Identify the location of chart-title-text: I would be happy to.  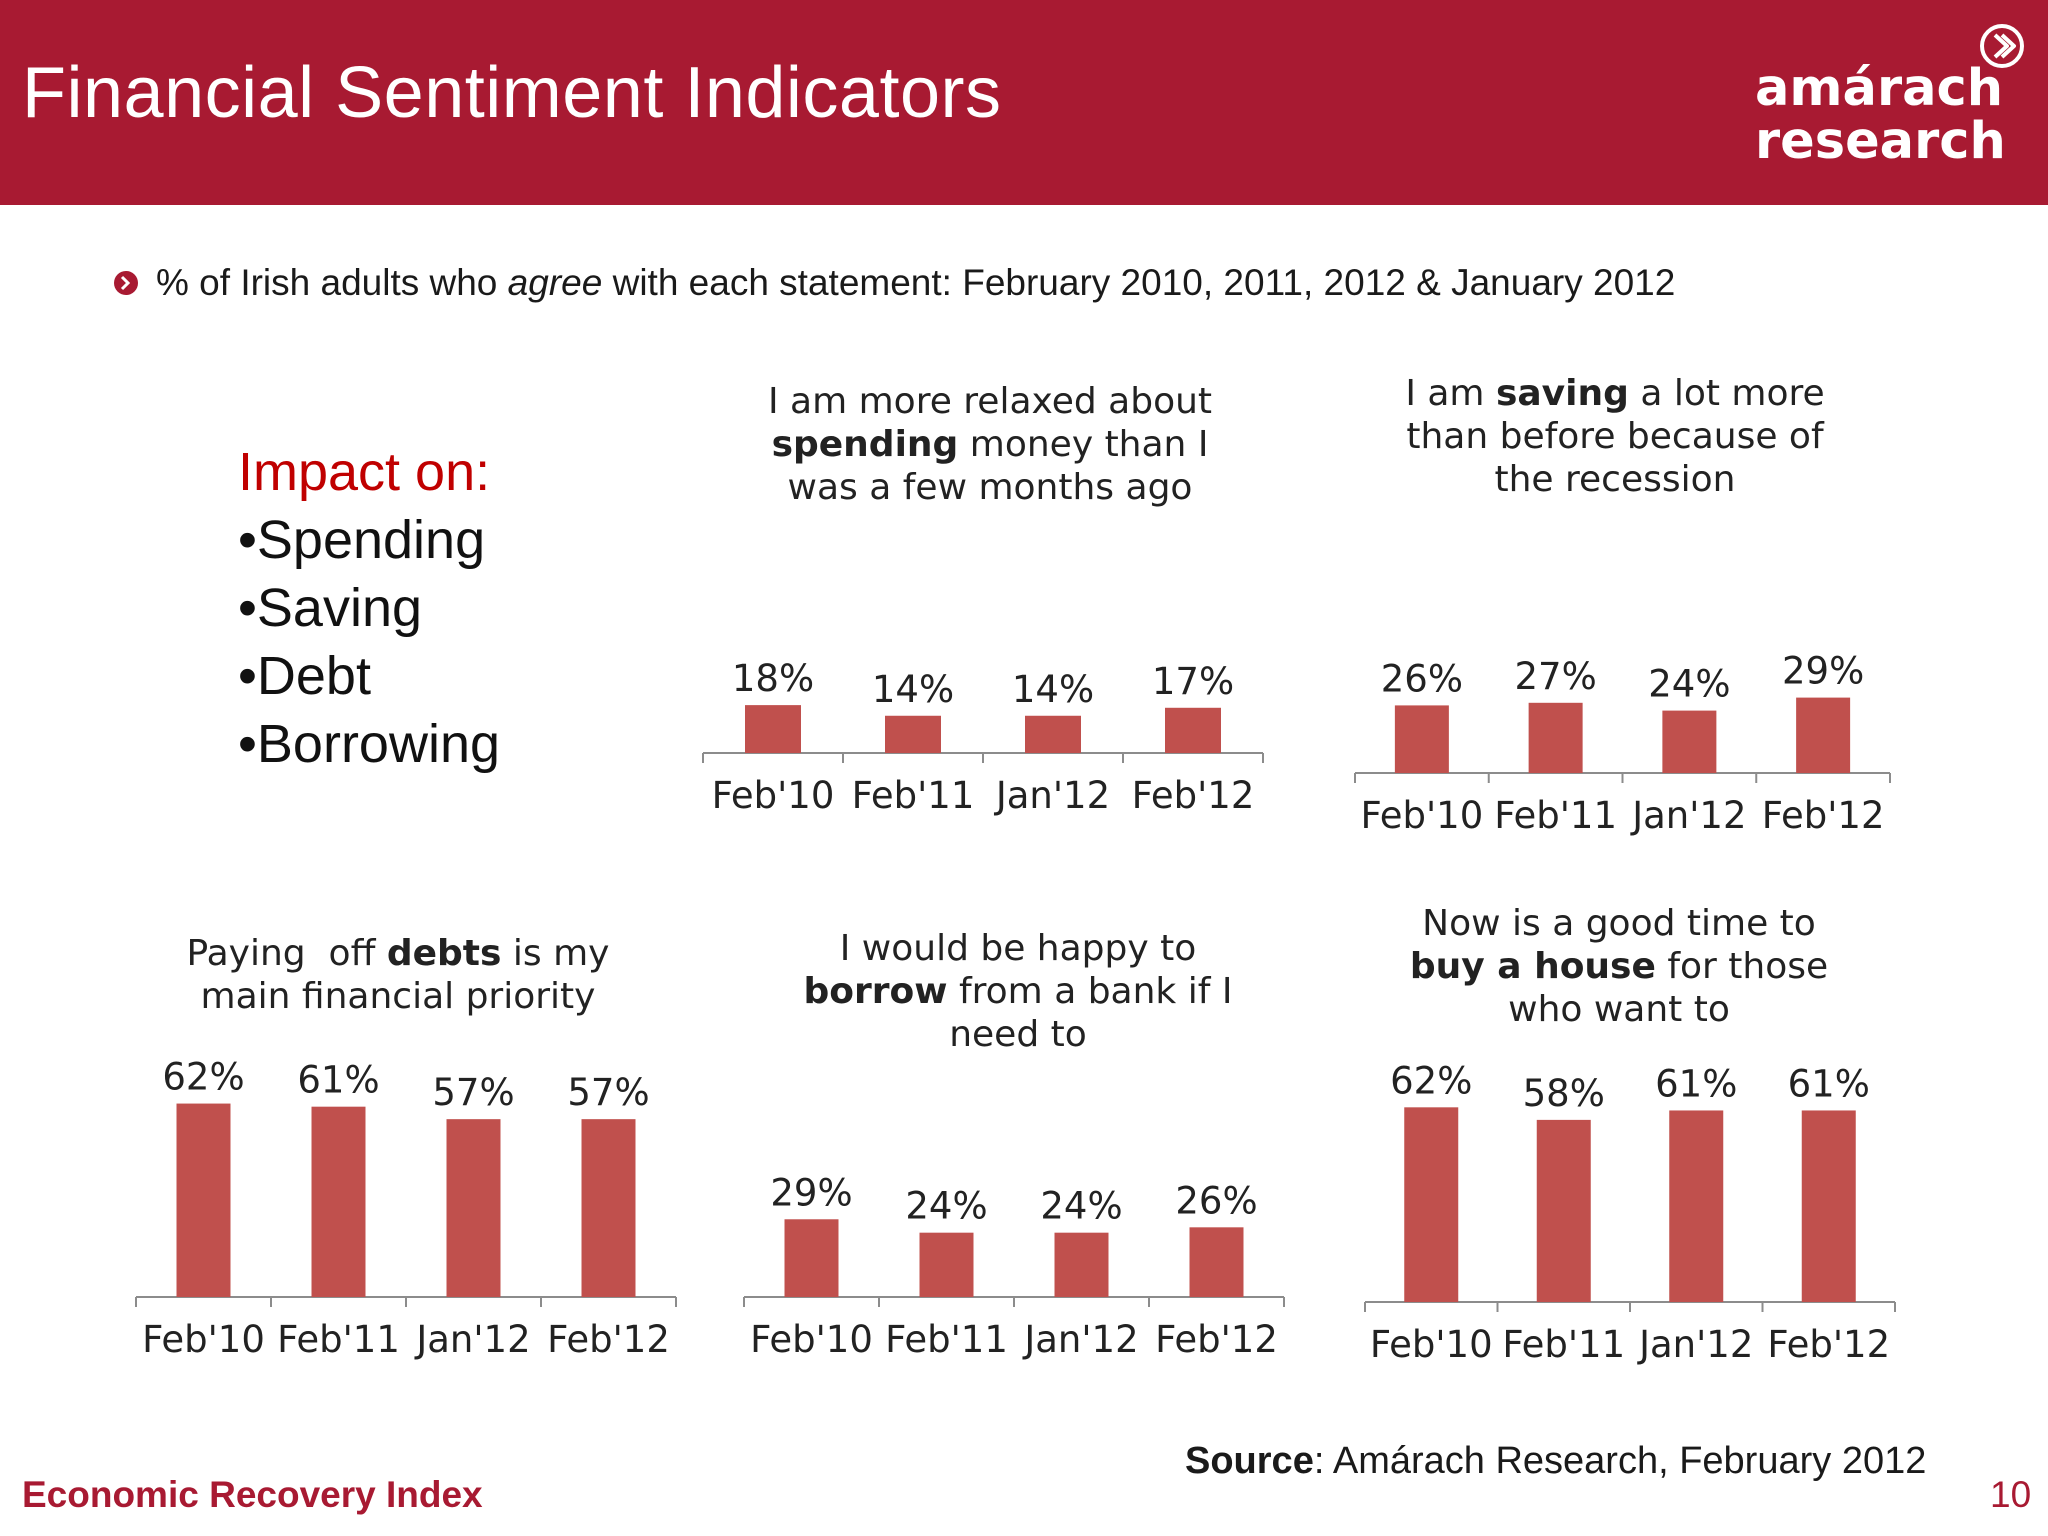
(1018, 948).